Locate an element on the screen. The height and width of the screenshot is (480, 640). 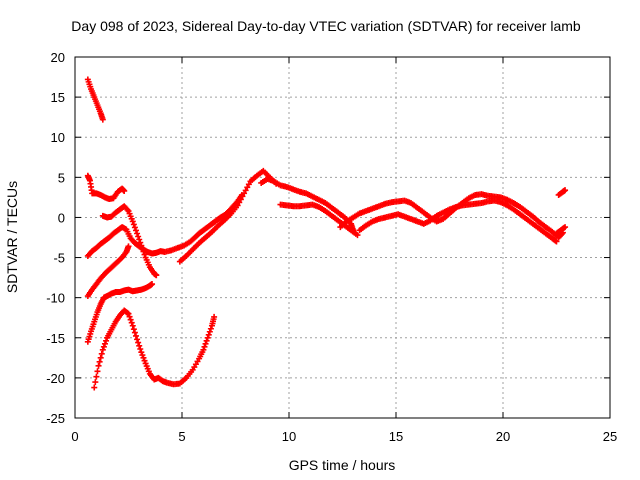
y-tick-label: 20 is located at coordinates (58, 57).